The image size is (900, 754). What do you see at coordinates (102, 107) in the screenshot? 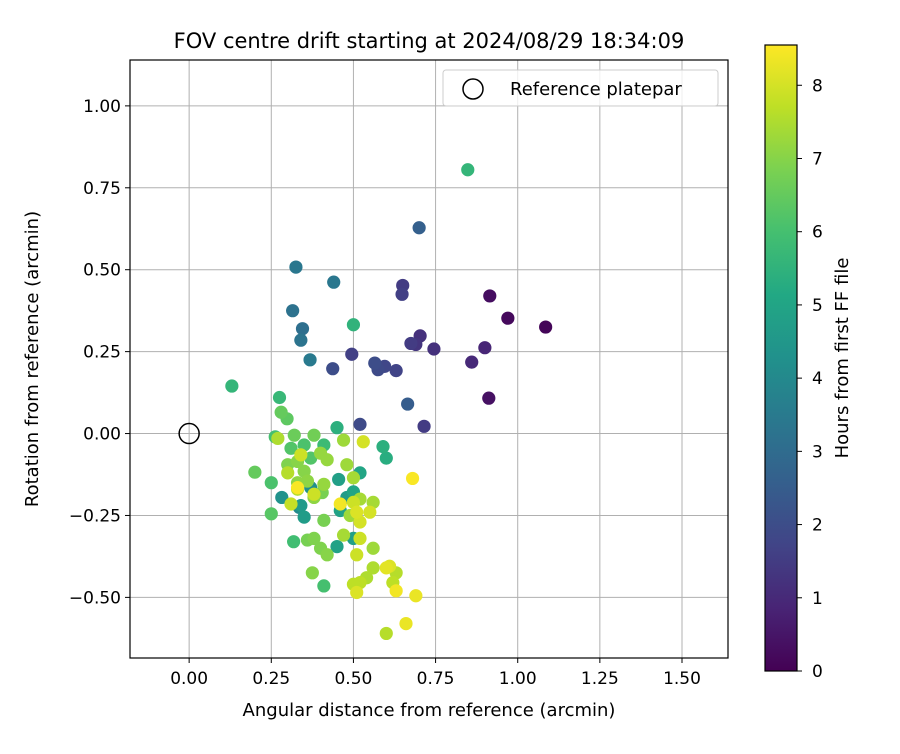
I see `y-tick-label: 1.00` at bounding box center [102, 107].